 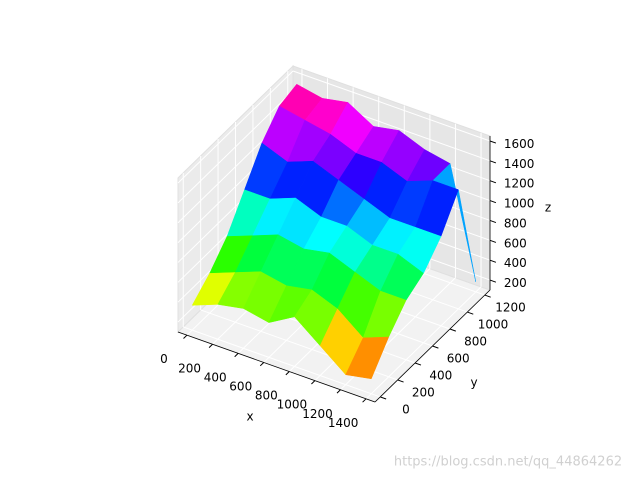 What do you see at coordinates (266, 396) in the screenshot?
I see `x-tick-label: 800` at bounding box center [266, 396].